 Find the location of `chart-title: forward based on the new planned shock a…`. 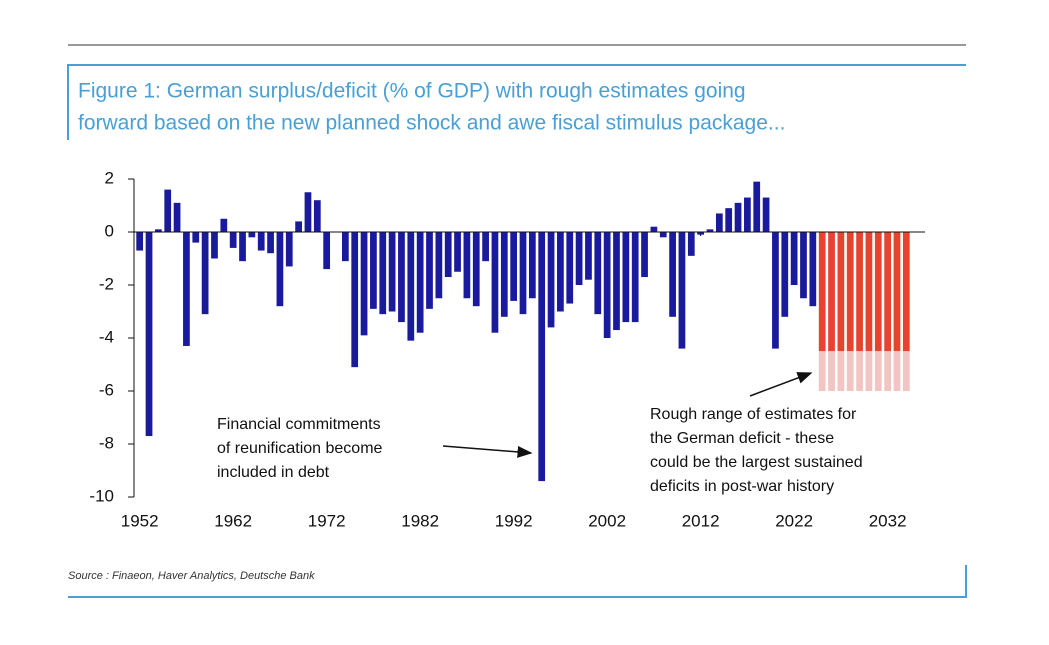

chart-title: forward based on the new planned shock a… is located at coordinates (431, 123).